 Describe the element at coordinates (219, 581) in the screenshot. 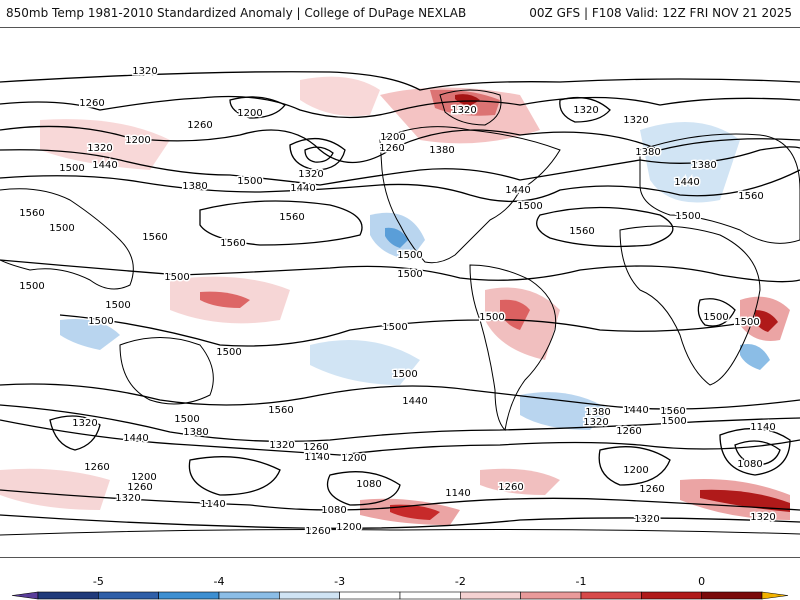

I see `colorbar-tick-label: -4` at that location.